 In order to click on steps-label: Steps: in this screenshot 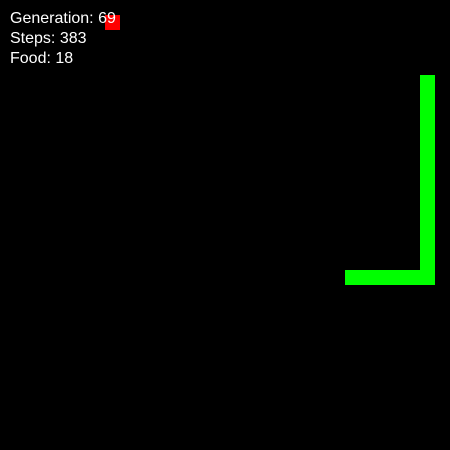, I will do `click(33, 38)`.